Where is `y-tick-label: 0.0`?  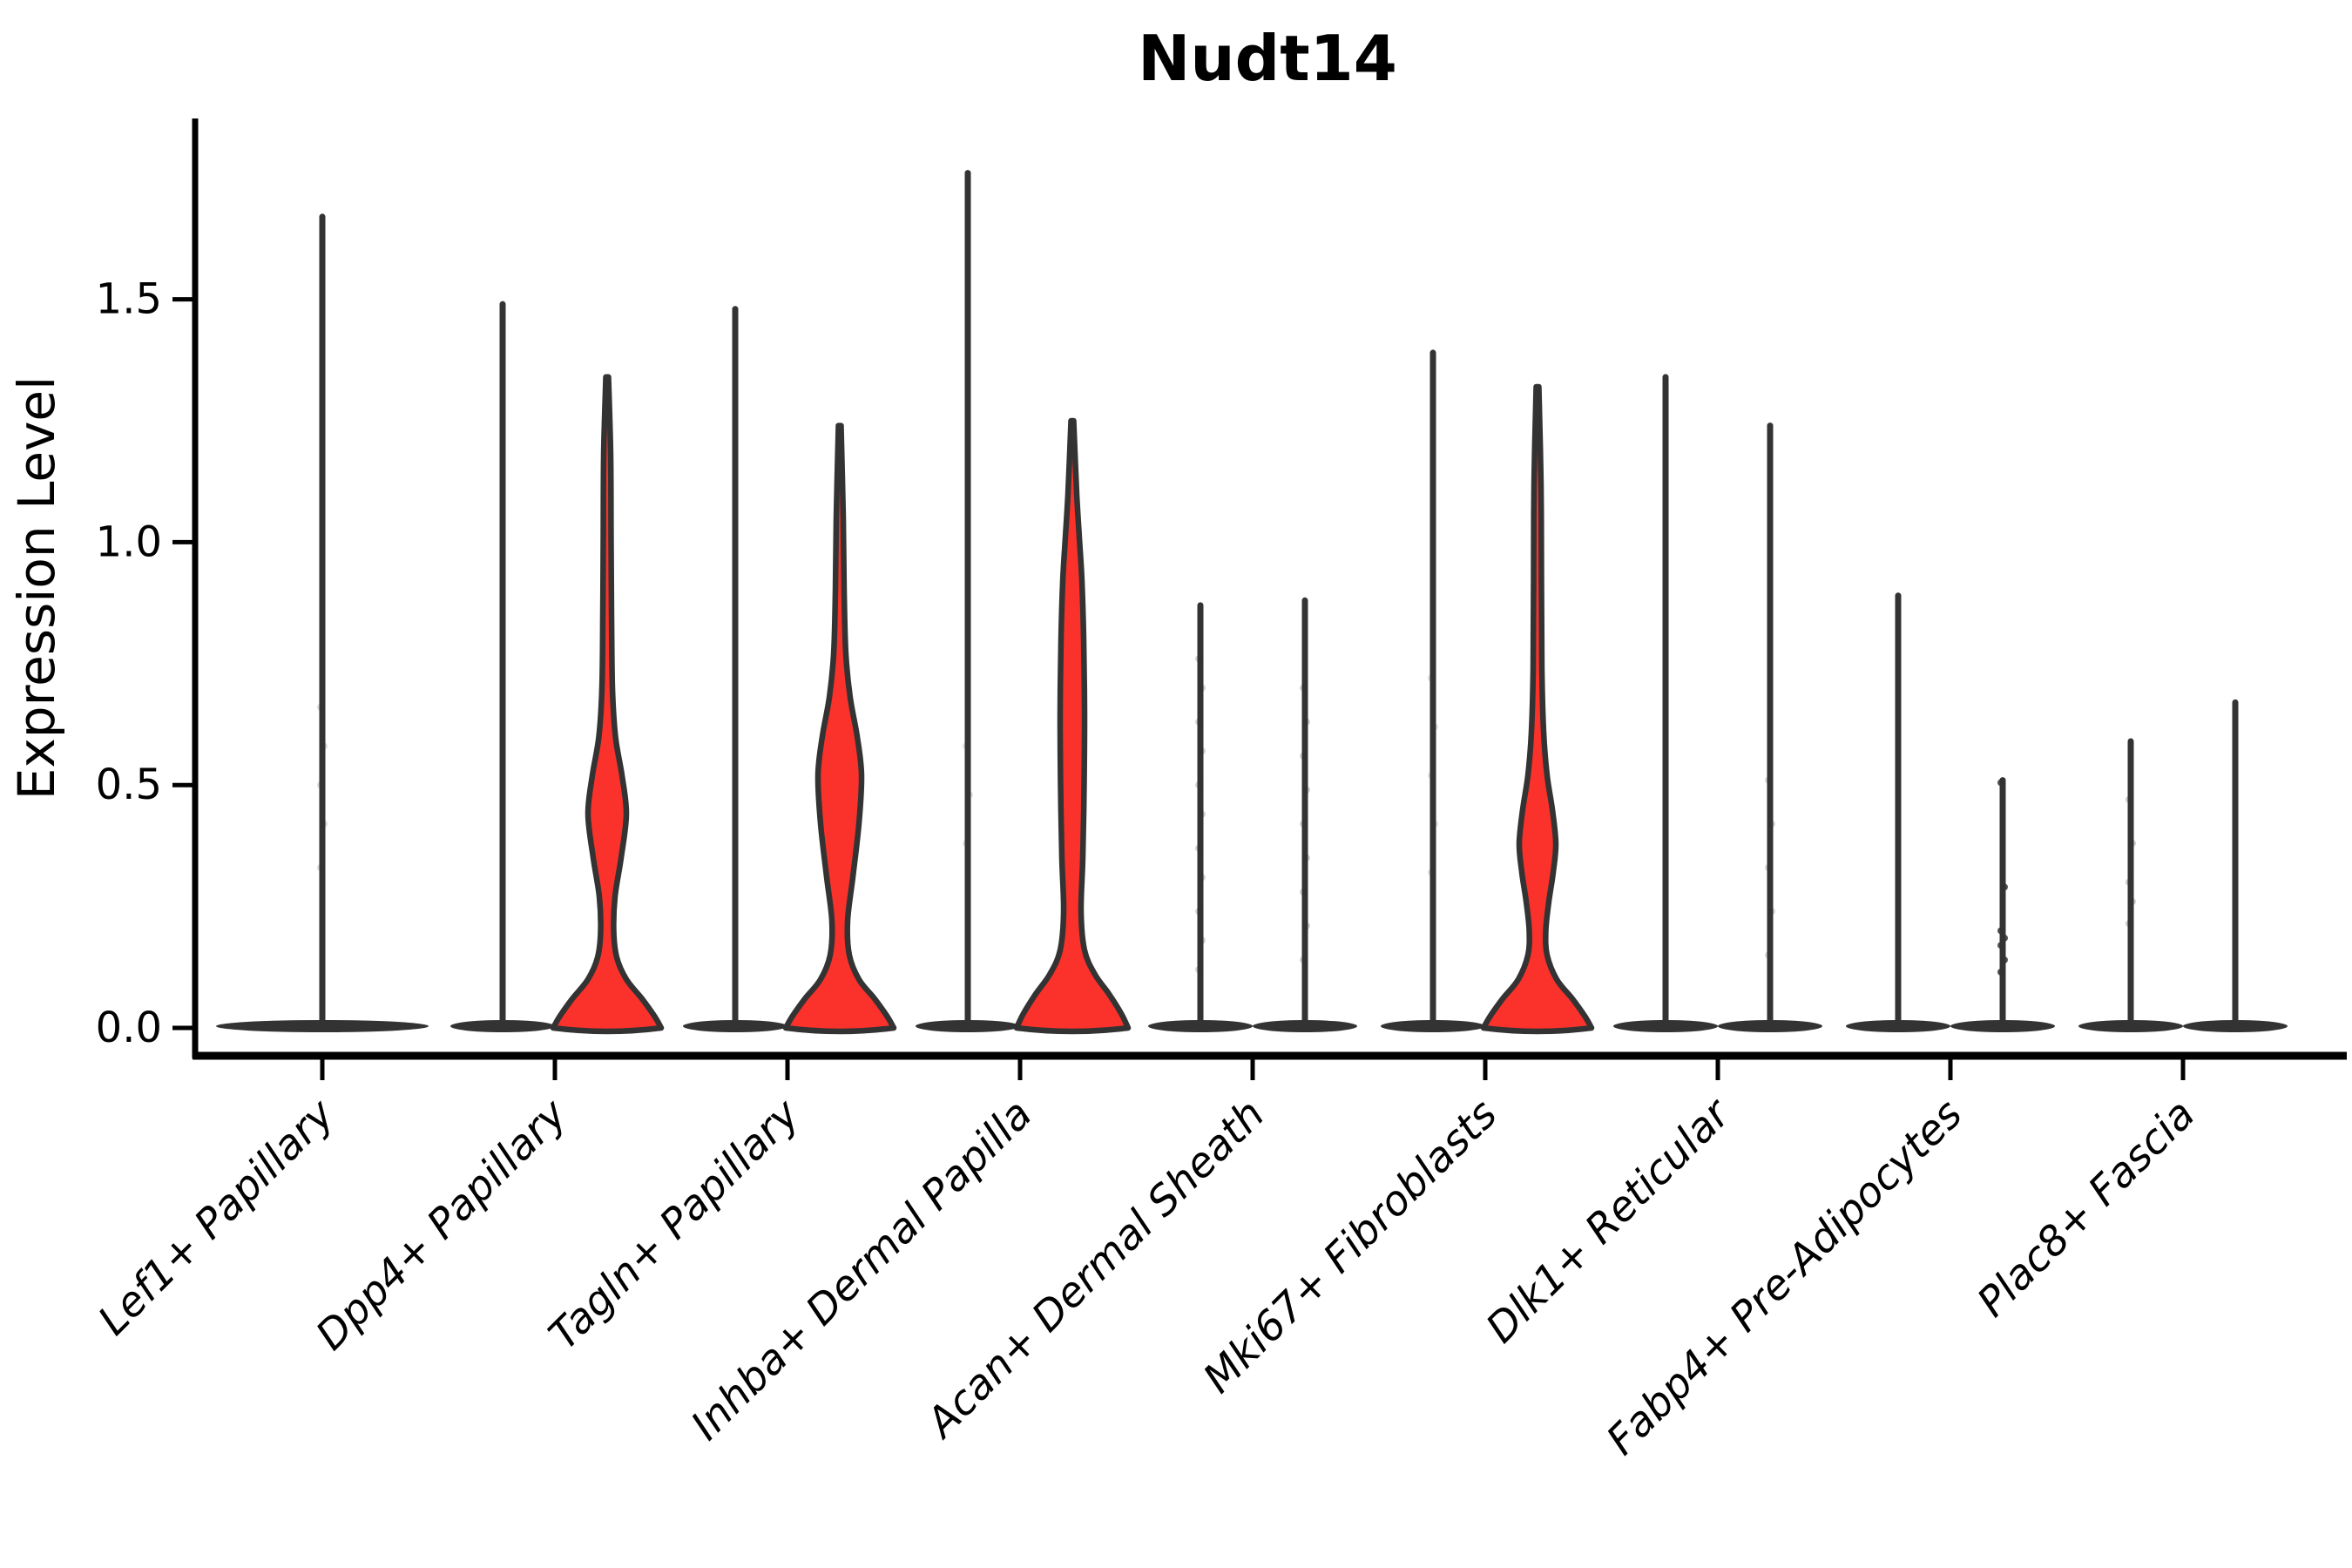 y-tick-label: 0.0 is located at coordinates (129, 1028).